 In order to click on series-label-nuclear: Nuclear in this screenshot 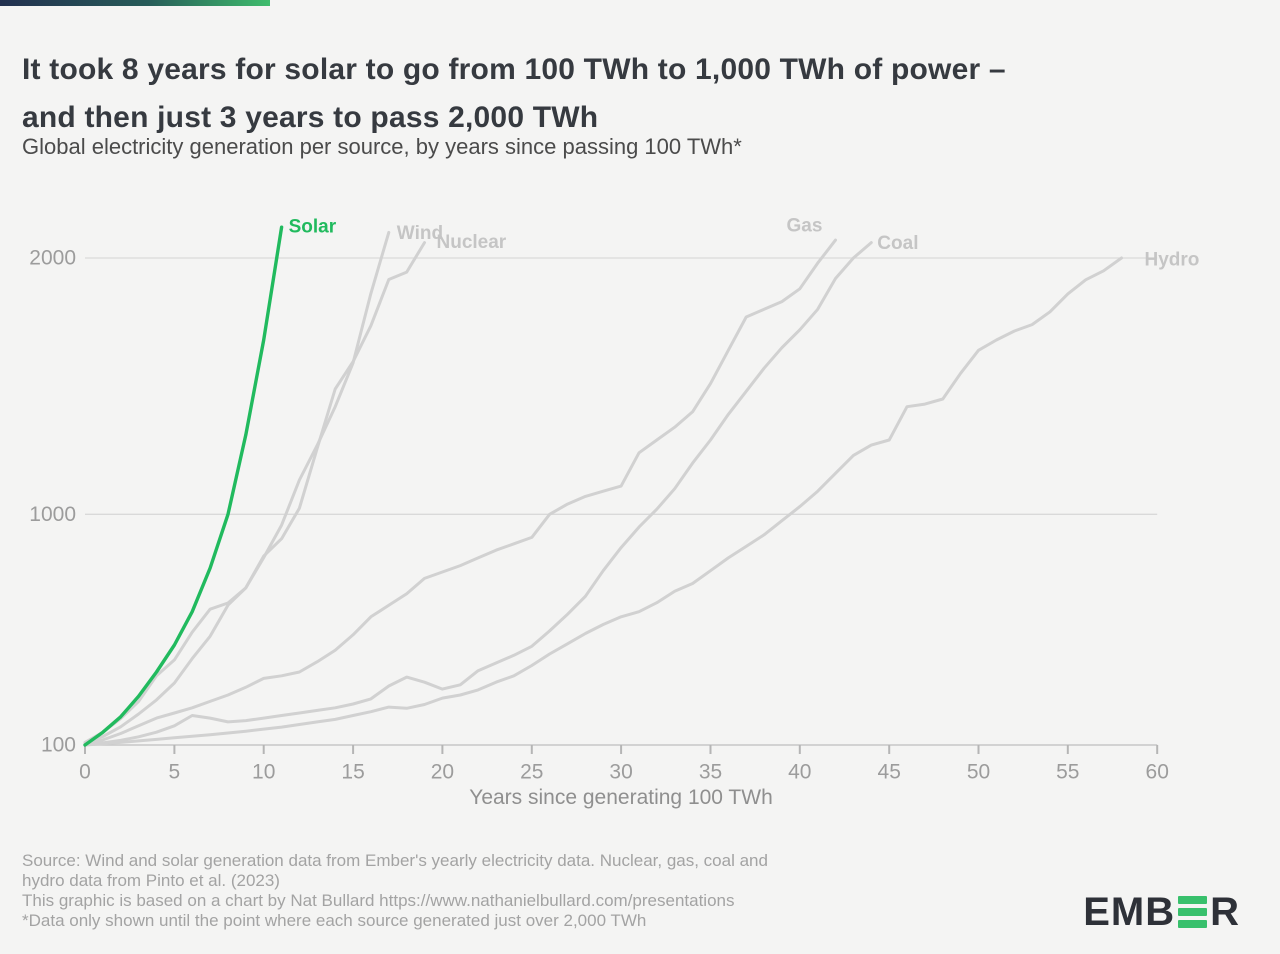, I will do `click(472, 242)`.